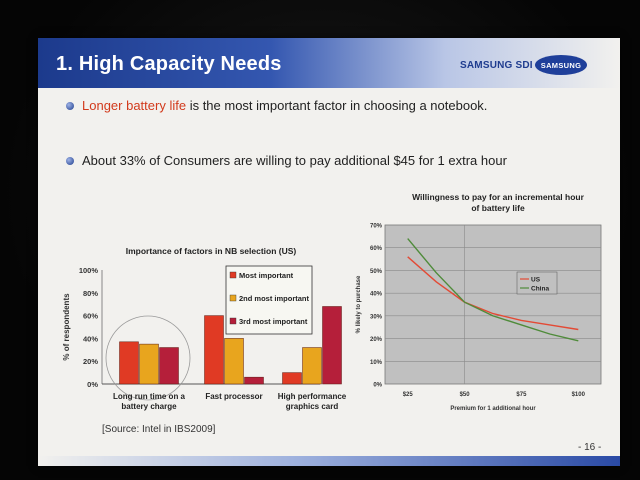 The height and width of the screenshot is (480, 640). Describe the element at coordinates (90, 293) in the screenshot. I see `bar-y-tick-label: 80%` at that location.